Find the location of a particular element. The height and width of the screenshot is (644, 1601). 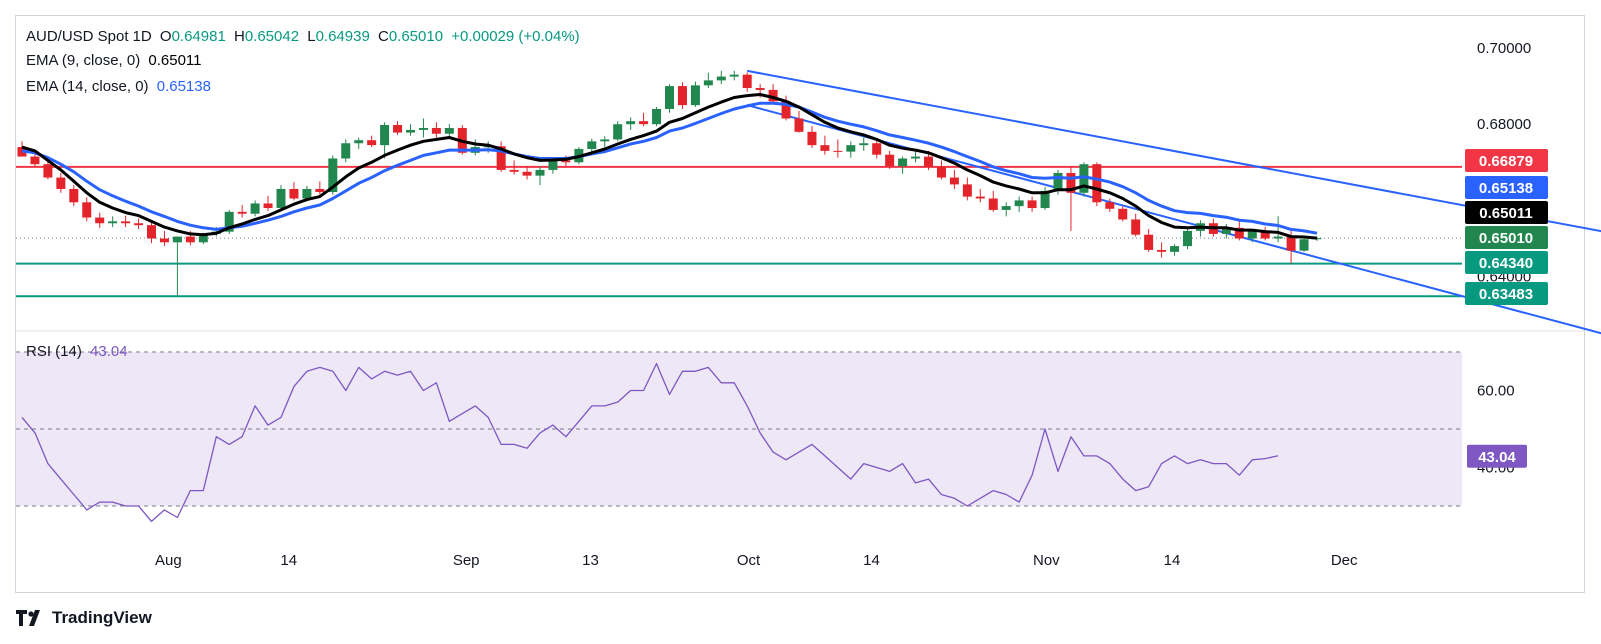

tradingview-brand: TradingView is located at coordinates (84, 618).